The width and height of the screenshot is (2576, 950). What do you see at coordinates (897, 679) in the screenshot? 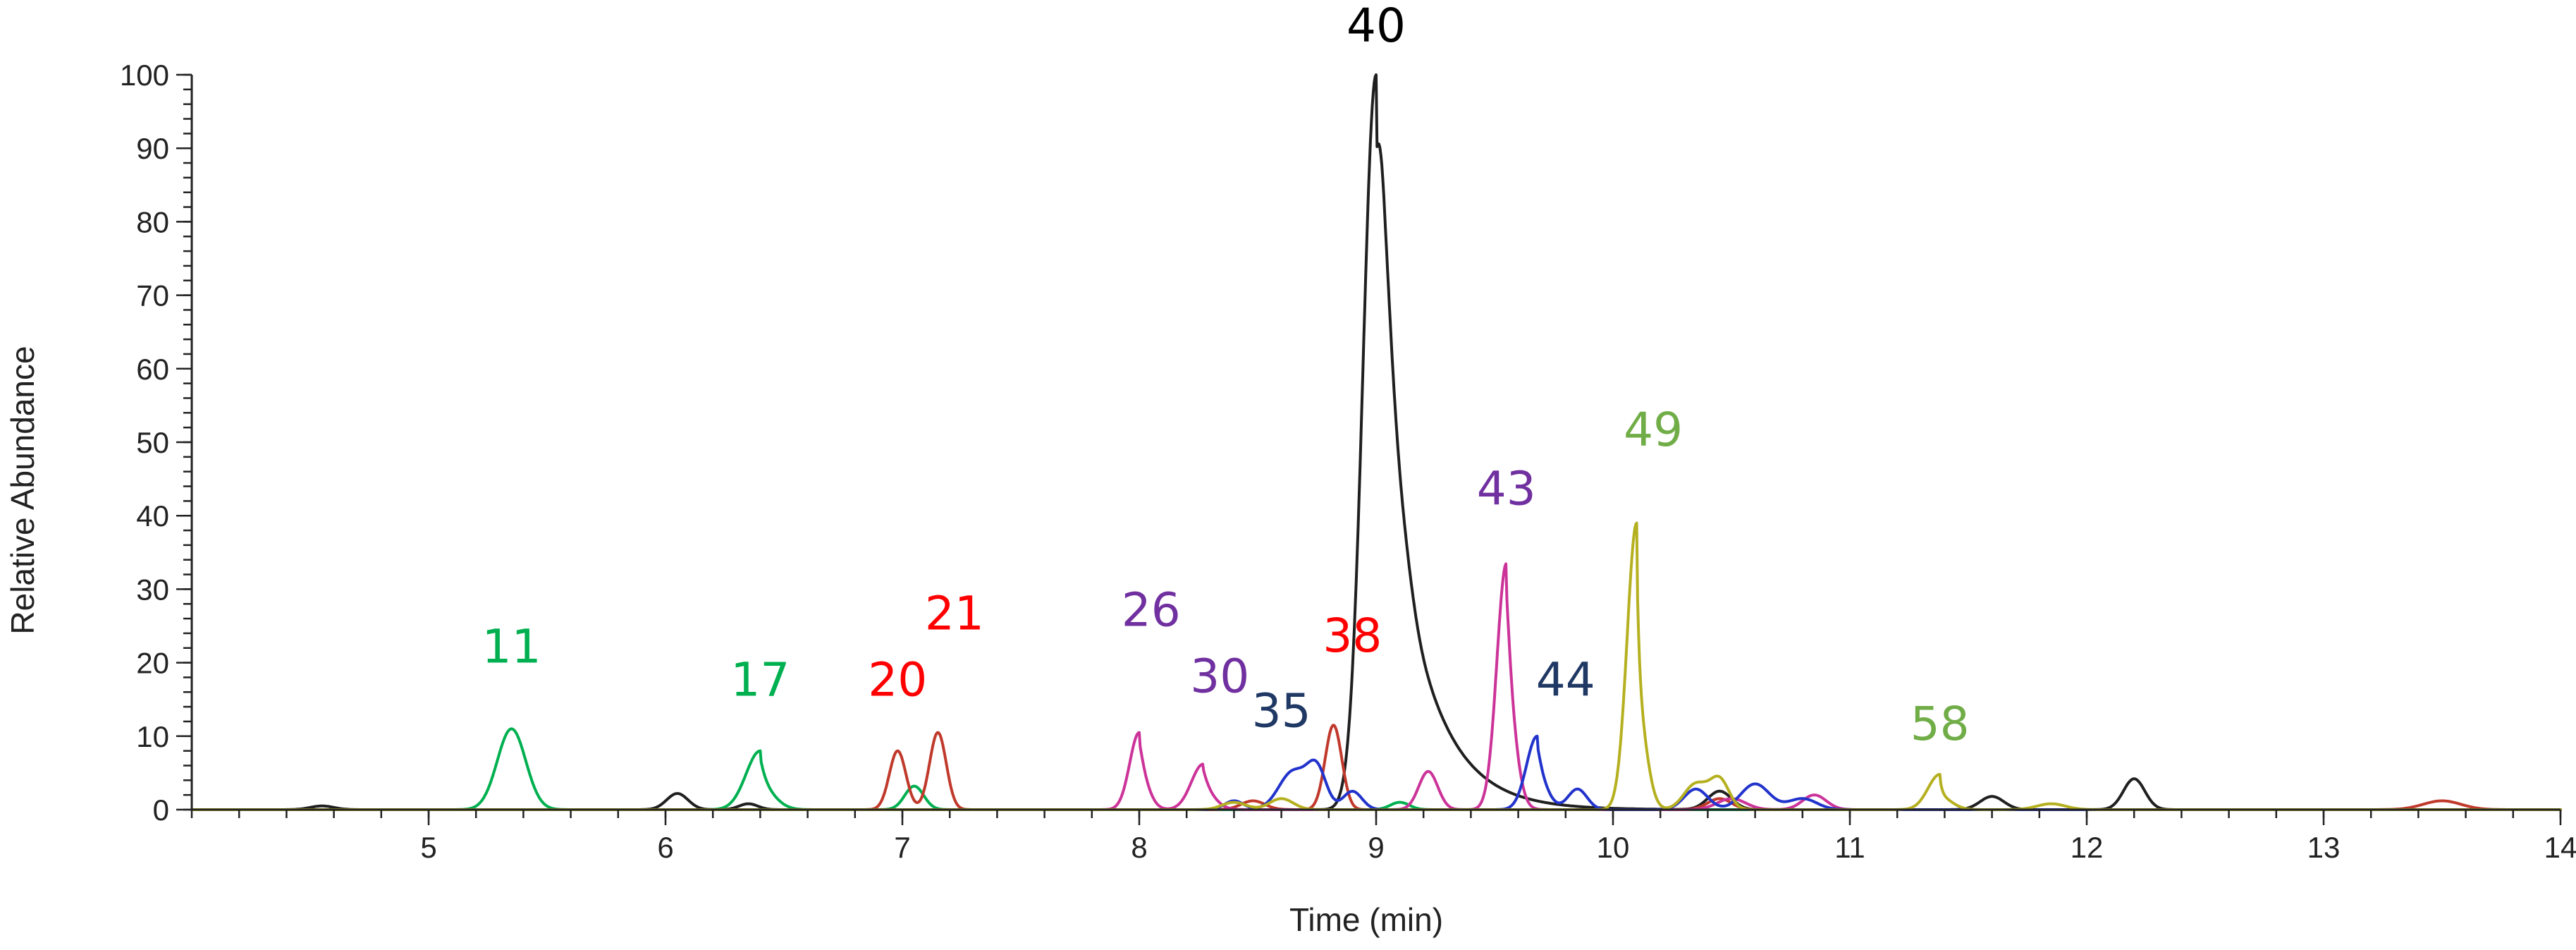
I see `peak-label-20: 20` at bounding box center [897, 679].